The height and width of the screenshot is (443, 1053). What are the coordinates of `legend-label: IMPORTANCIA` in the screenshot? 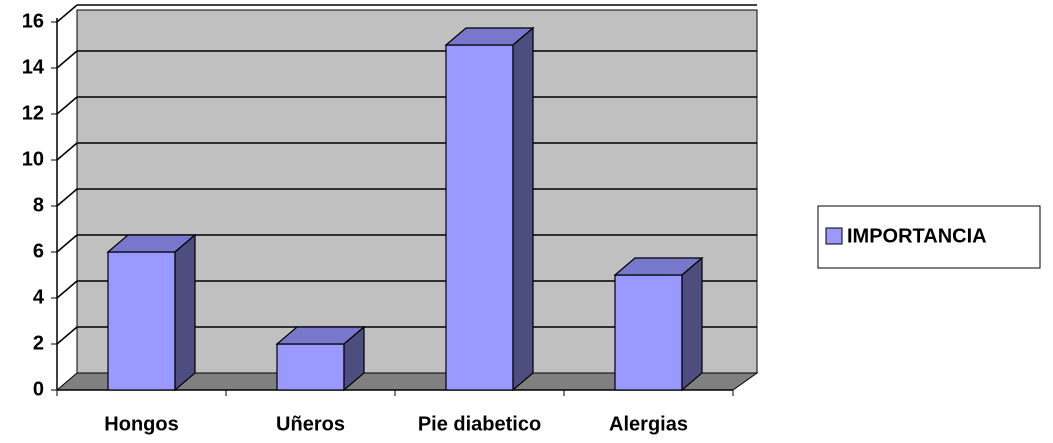 It's located at (917, 236).